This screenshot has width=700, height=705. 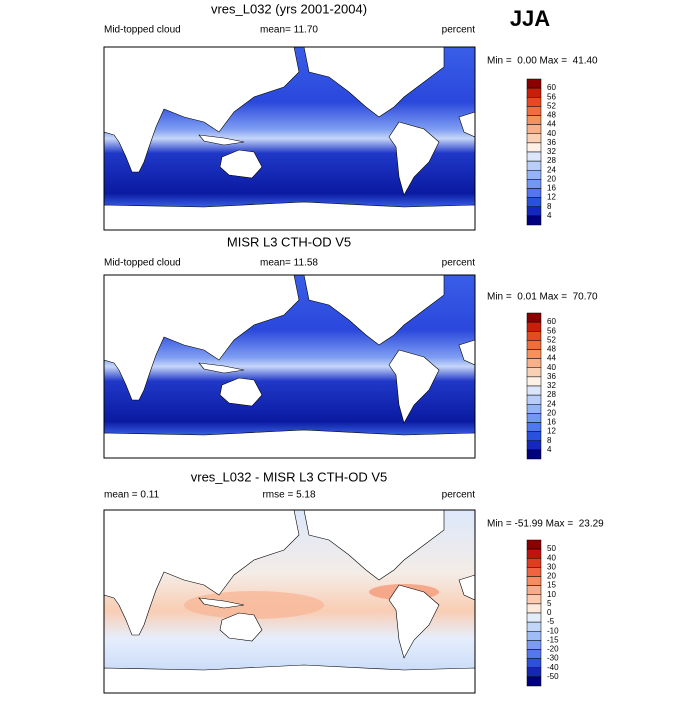 What do you see at coordinates (551, 339) in the screenshot?
I see `colorbar-label: 52` at bounding box center [551, 339].